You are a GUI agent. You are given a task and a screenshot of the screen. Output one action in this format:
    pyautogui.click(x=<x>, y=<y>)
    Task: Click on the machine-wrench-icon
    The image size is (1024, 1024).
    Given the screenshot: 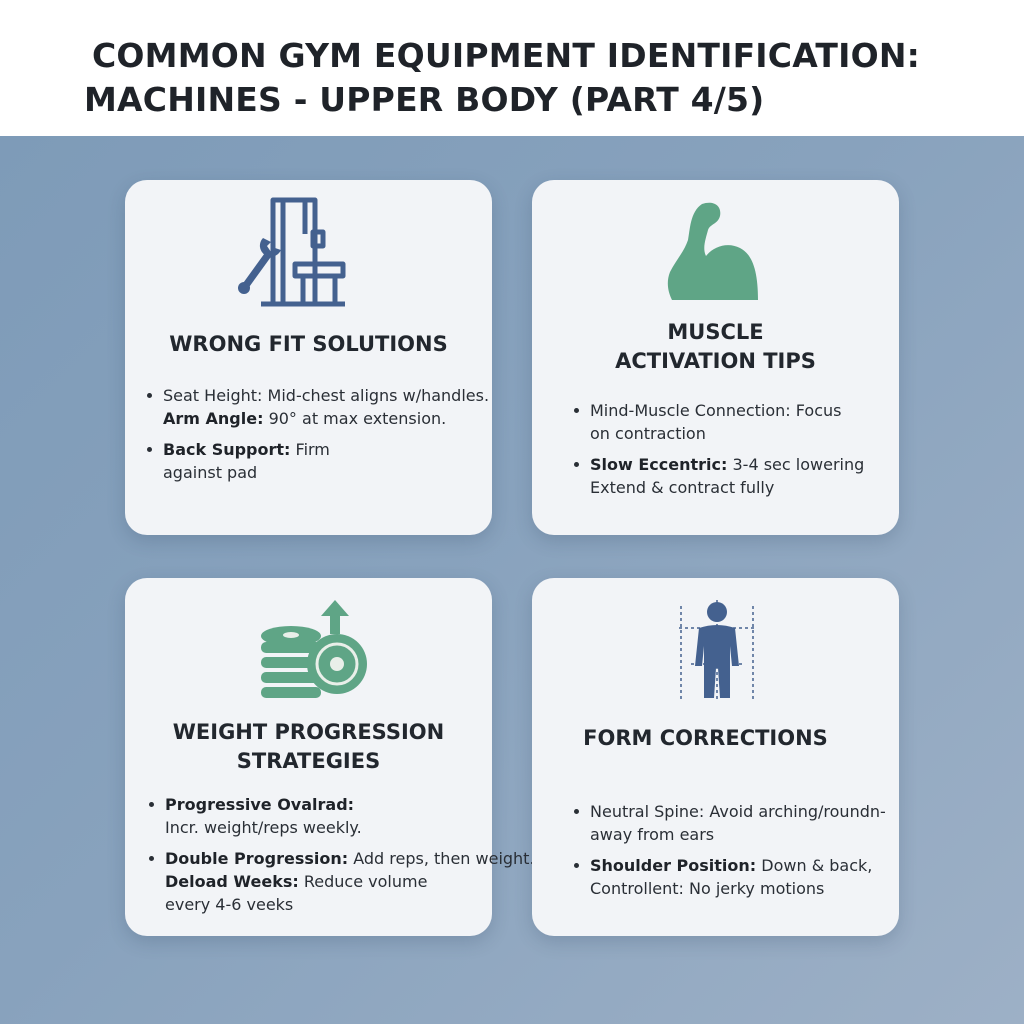 What is the action you would take?
    pyautogui.click(x=292, y=252)
    